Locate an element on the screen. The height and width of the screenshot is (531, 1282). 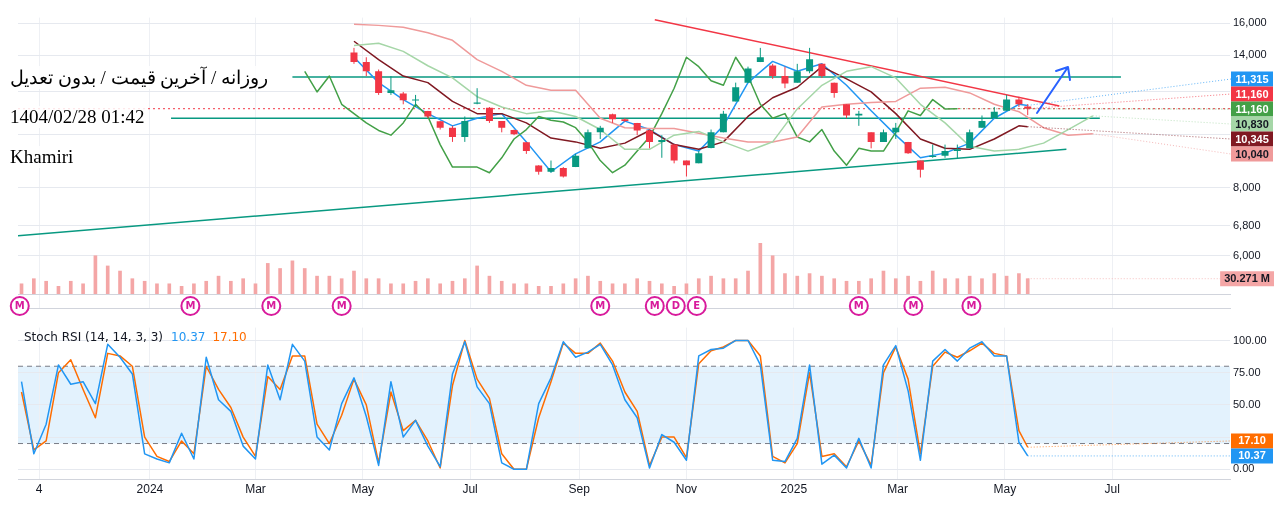
x-tick-label: 4 is located at coordinates (39, 489).